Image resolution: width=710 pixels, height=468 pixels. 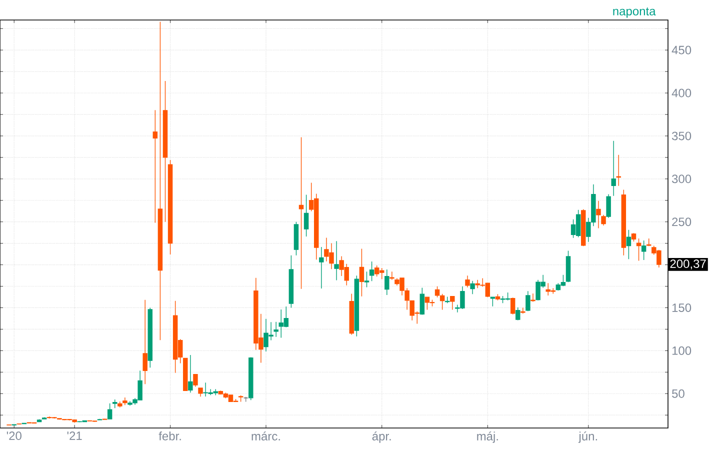 What do you see at coordinates (169, 436) in the screenshot?
I see `x-tick-label: febr.` at bounding box center [169, 436].